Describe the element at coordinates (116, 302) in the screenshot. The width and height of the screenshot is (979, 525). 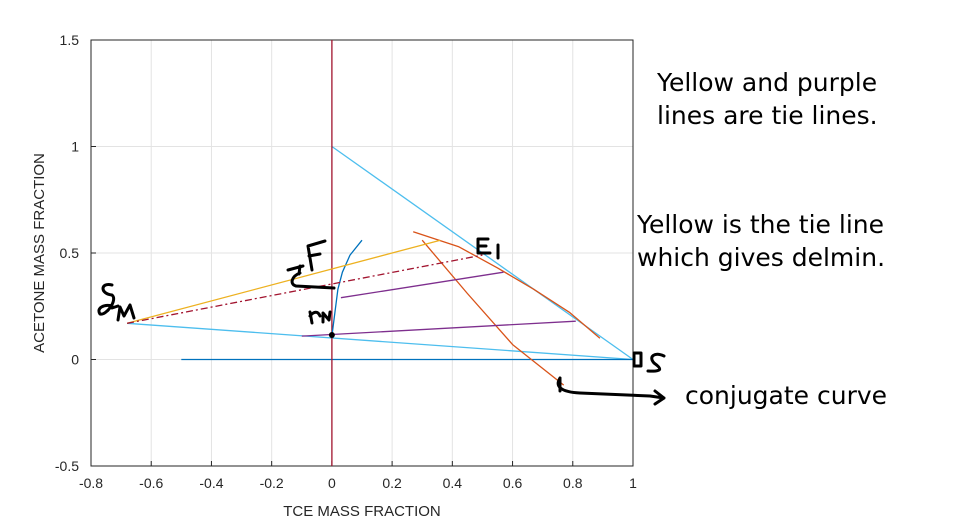
I see `handwritten-m-mark` at that location.